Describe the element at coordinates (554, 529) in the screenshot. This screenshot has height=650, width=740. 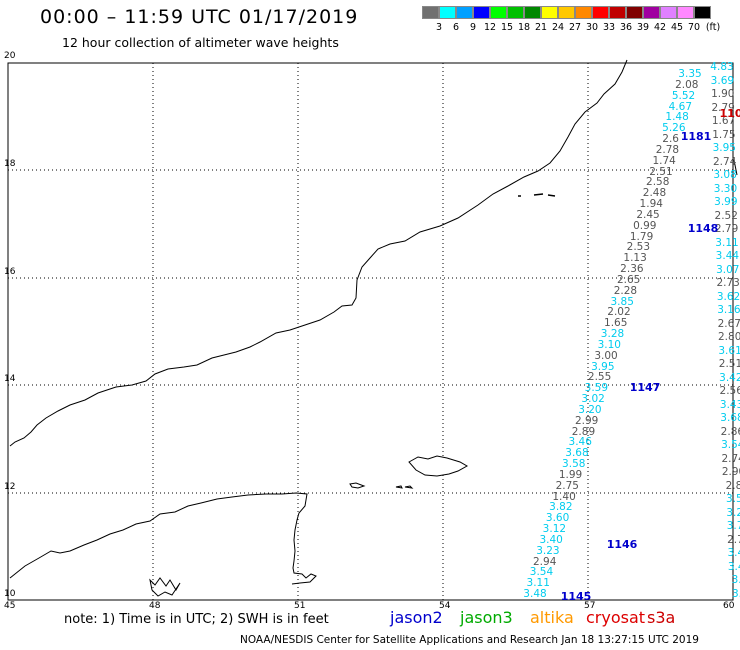
I see `wave-height-value: 3.12` at that location.